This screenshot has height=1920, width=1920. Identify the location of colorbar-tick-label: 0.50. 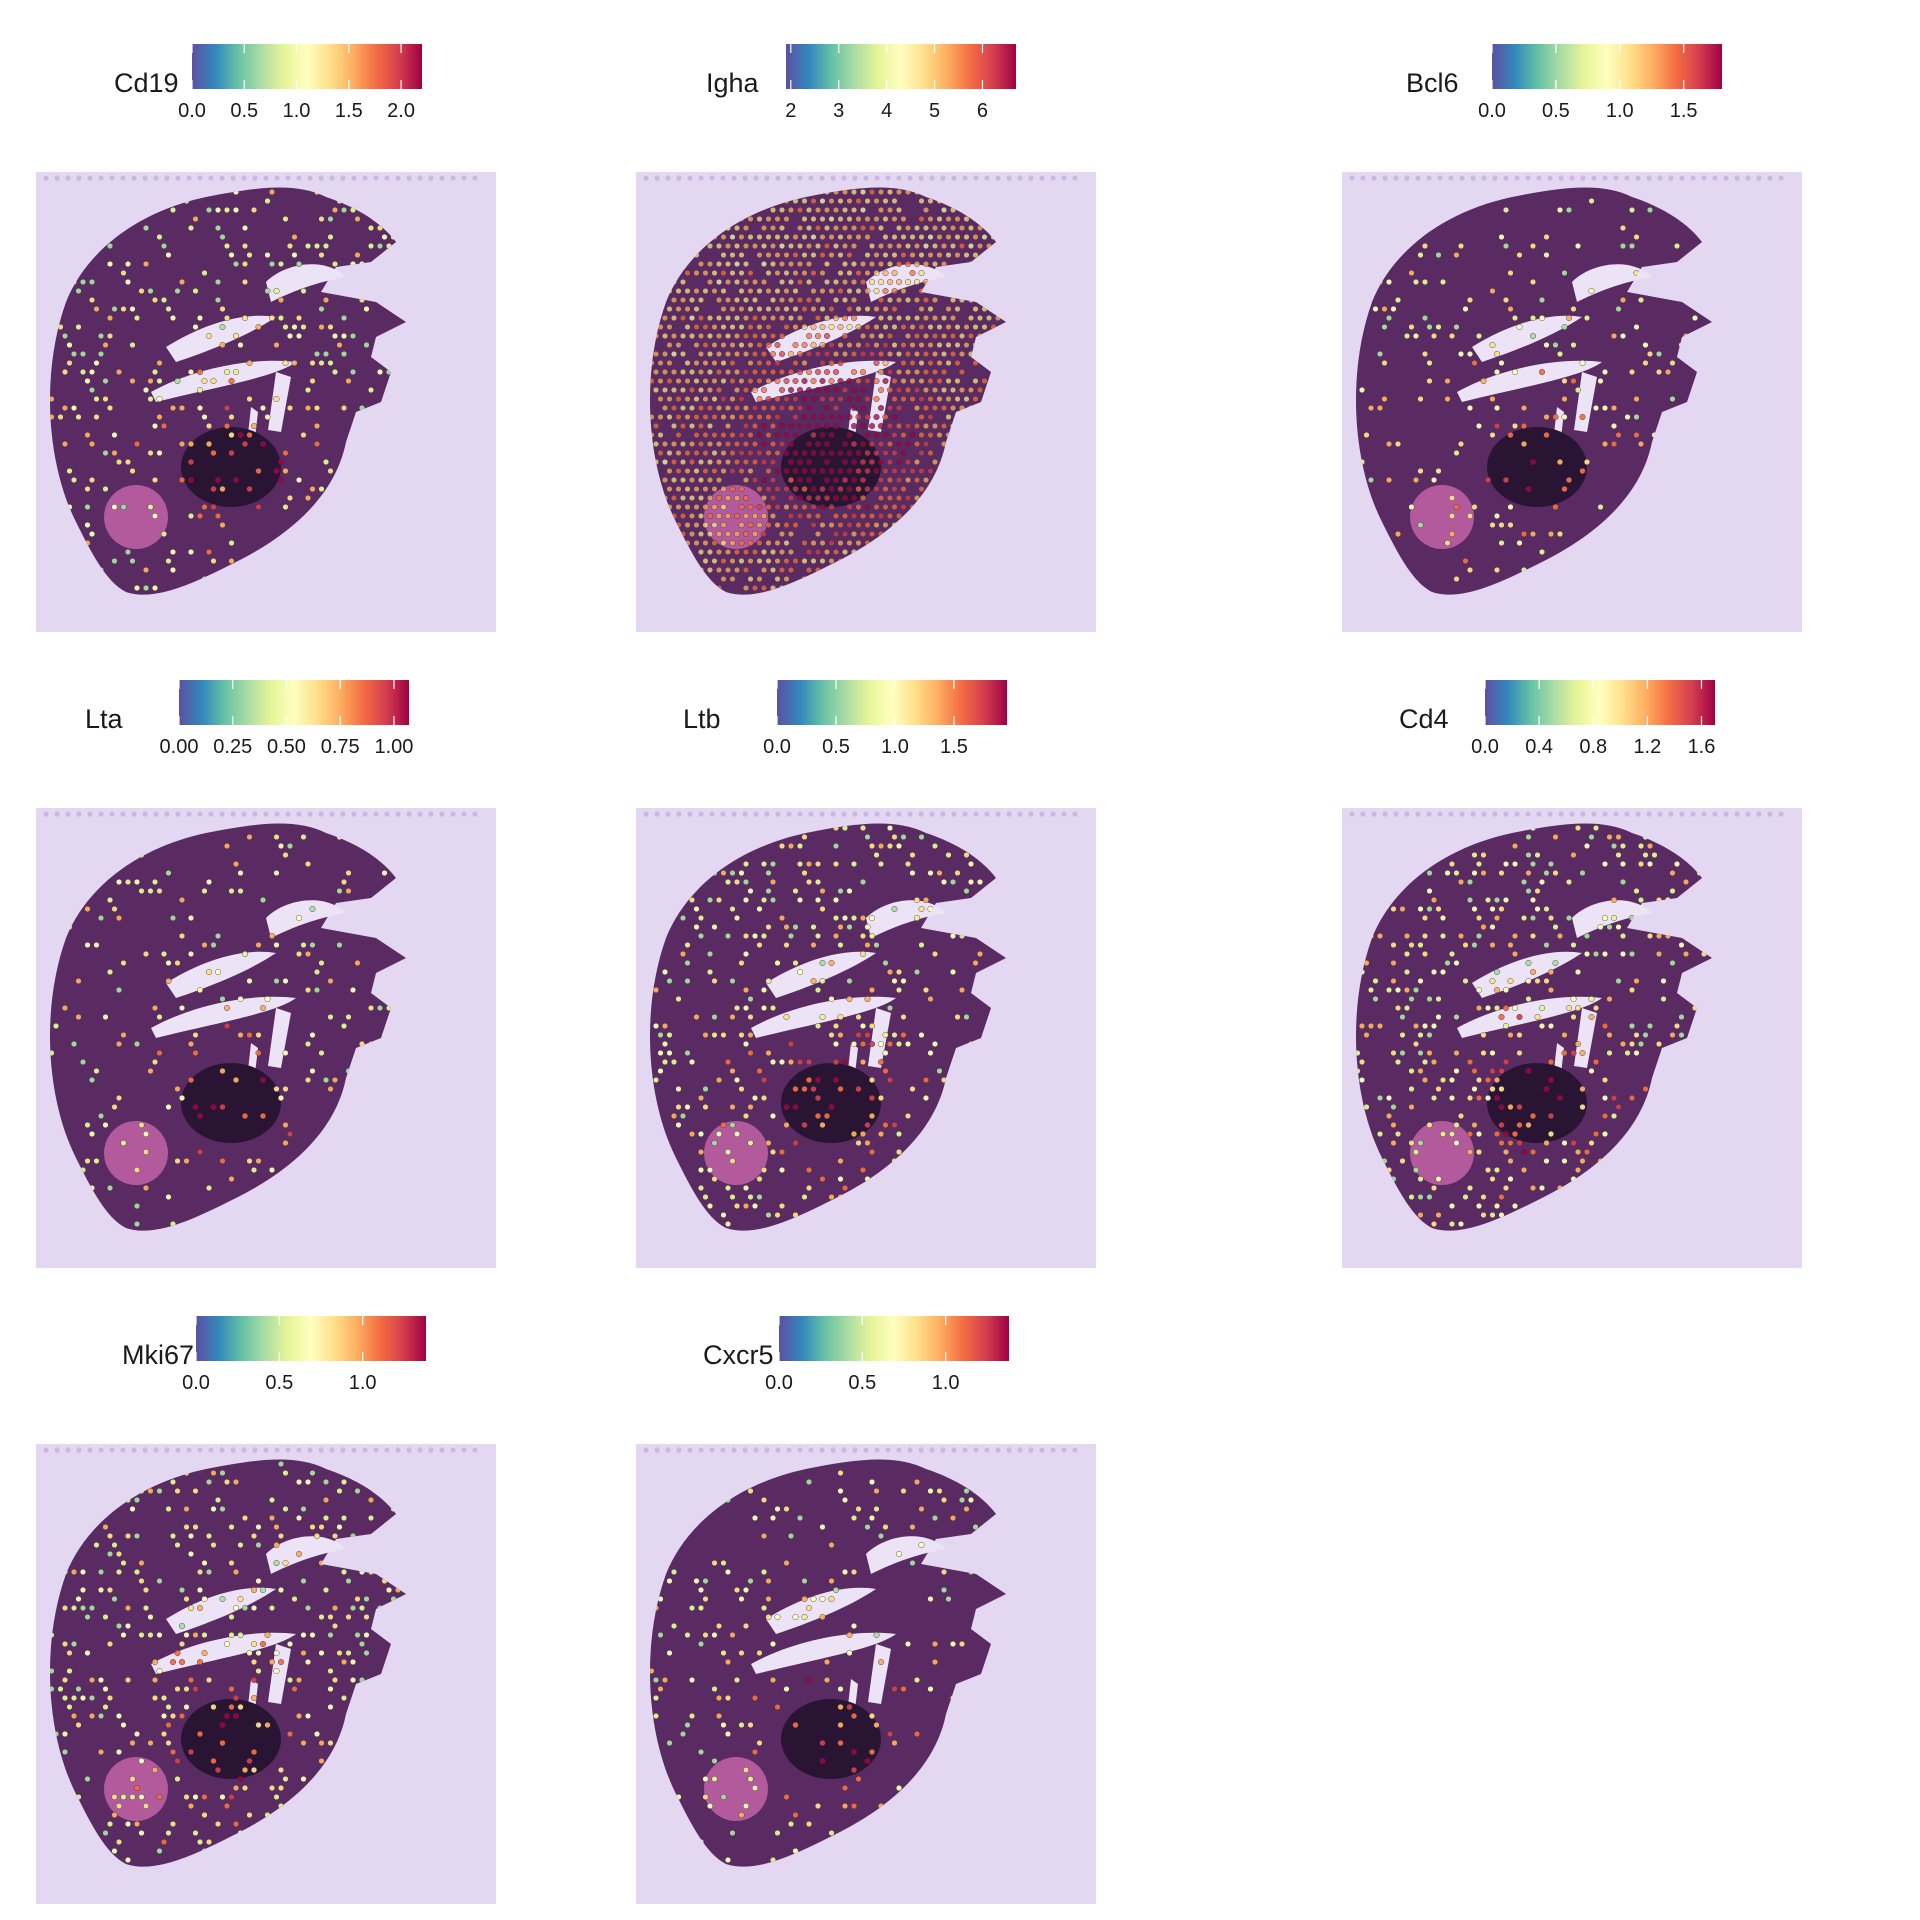
(286, 747).